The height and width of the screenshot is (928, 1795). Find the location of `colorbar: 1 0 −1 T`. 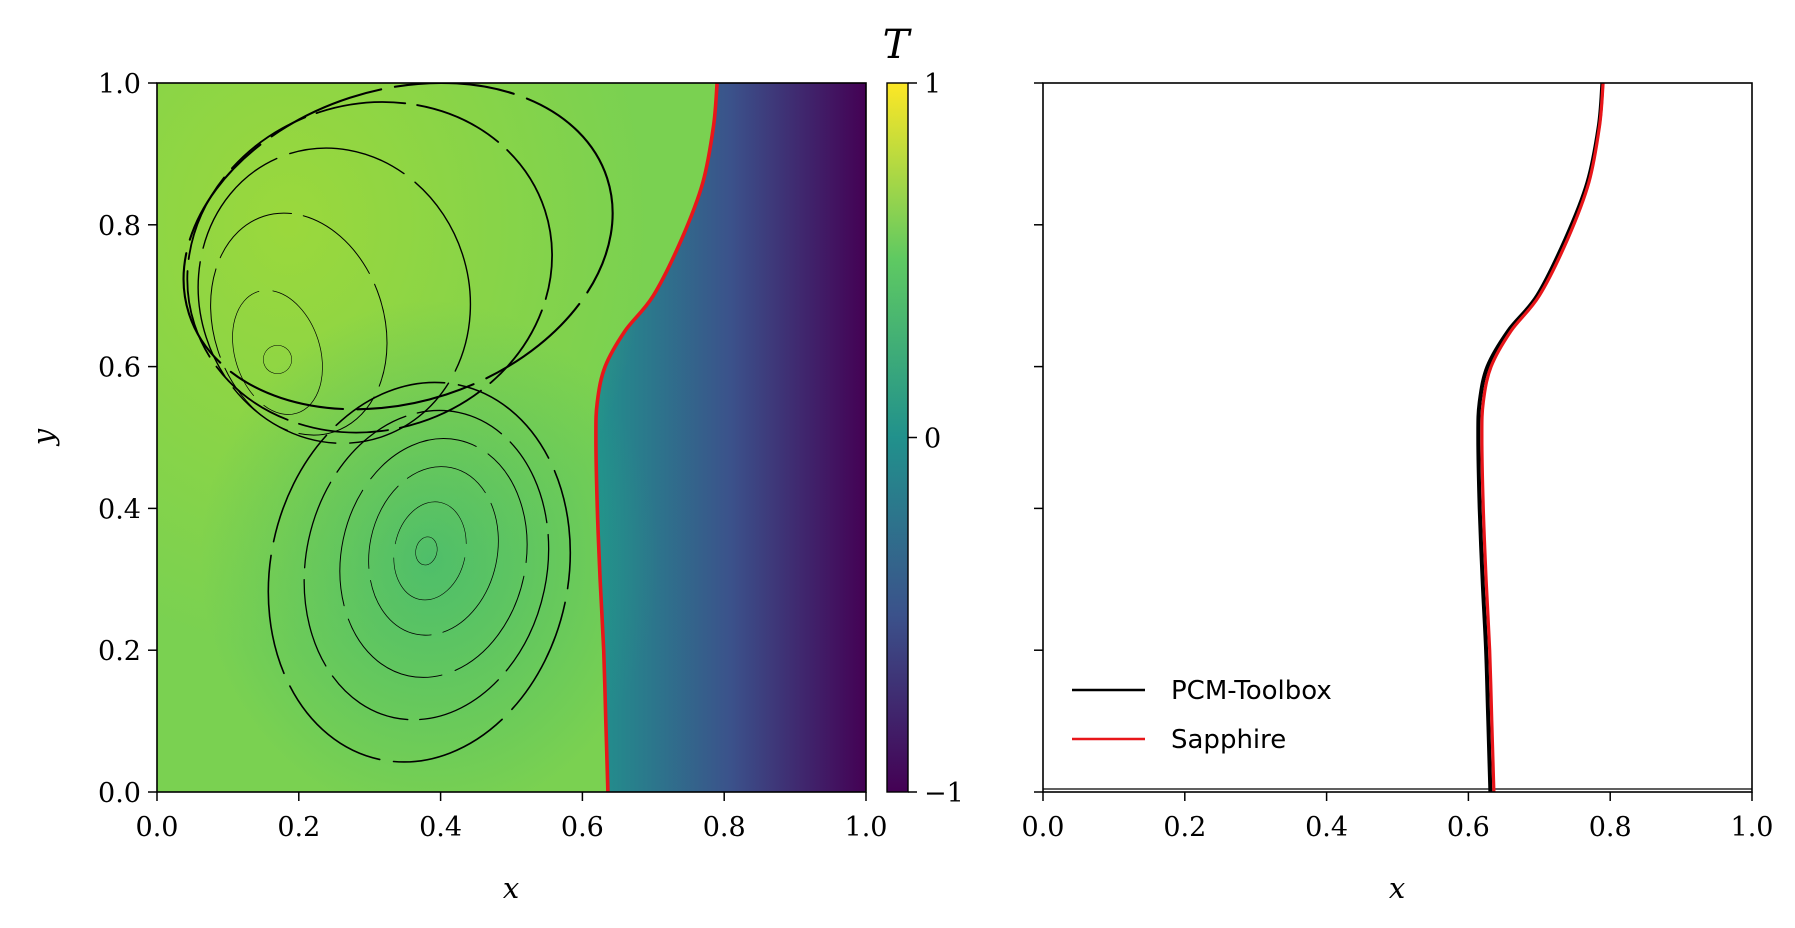

colorbar: 1 0 −1 T is located at coordinates (923, 415).